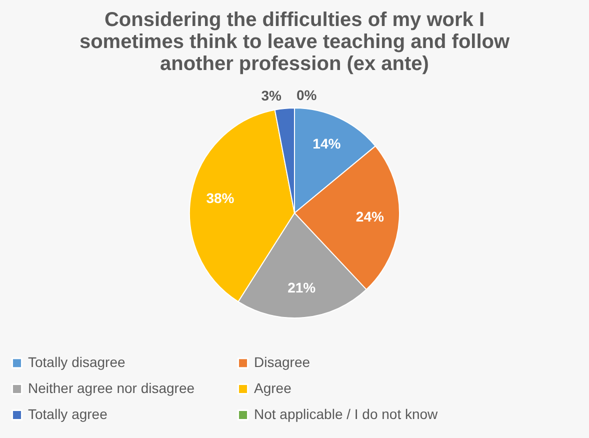 The width and height of the screenshot is (589, 438). Describe the element at coordinates (327, 144) in the screenshot. I see `data-label: 14%` at that location.